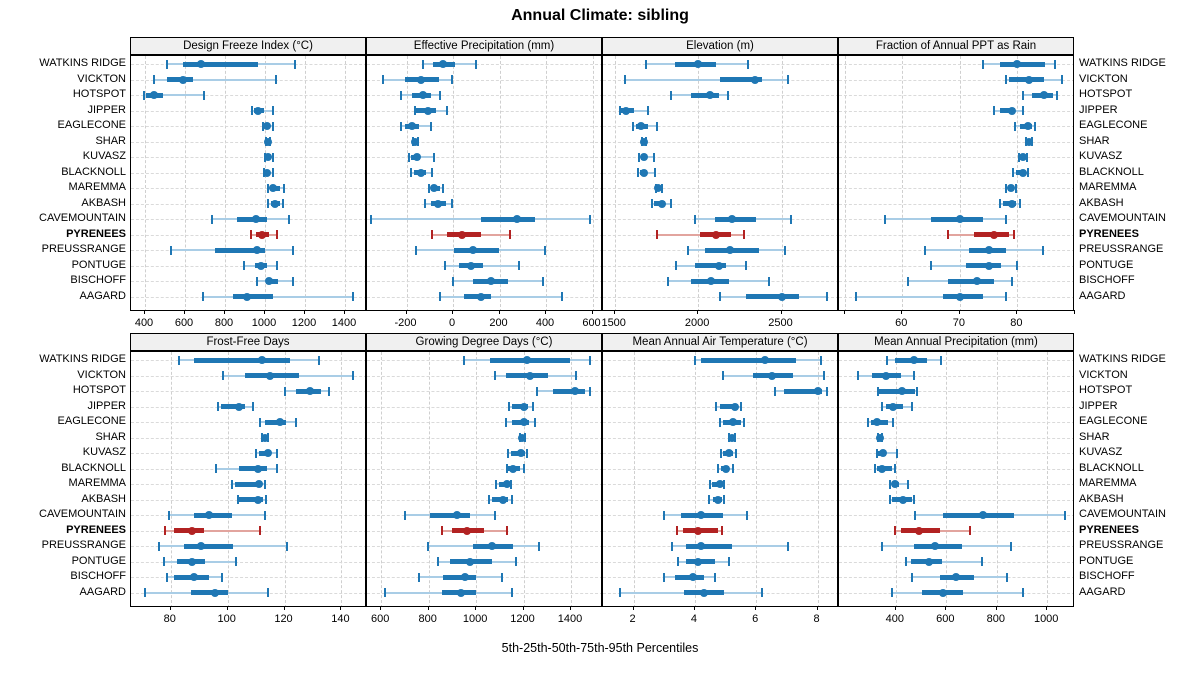 This screenshot has height=675, width=1200. I want to click on tick-label: 70, so click(959, 323).